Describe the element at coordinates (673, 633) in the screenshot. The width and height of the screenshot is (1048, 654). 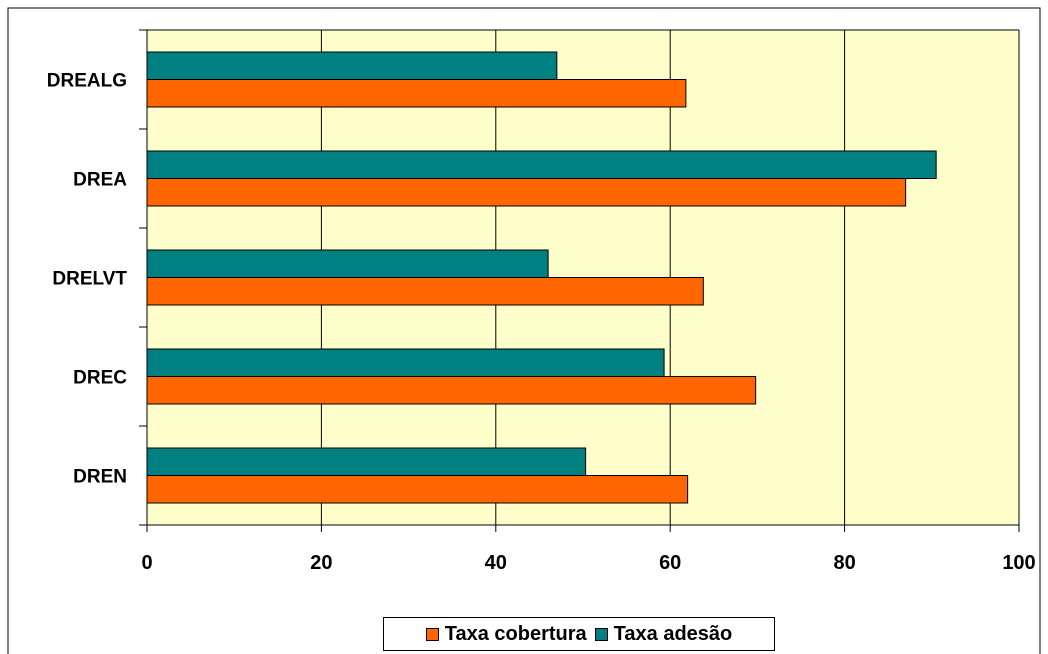
I see `legend-label-adesao: Taxa adesão` at that location.